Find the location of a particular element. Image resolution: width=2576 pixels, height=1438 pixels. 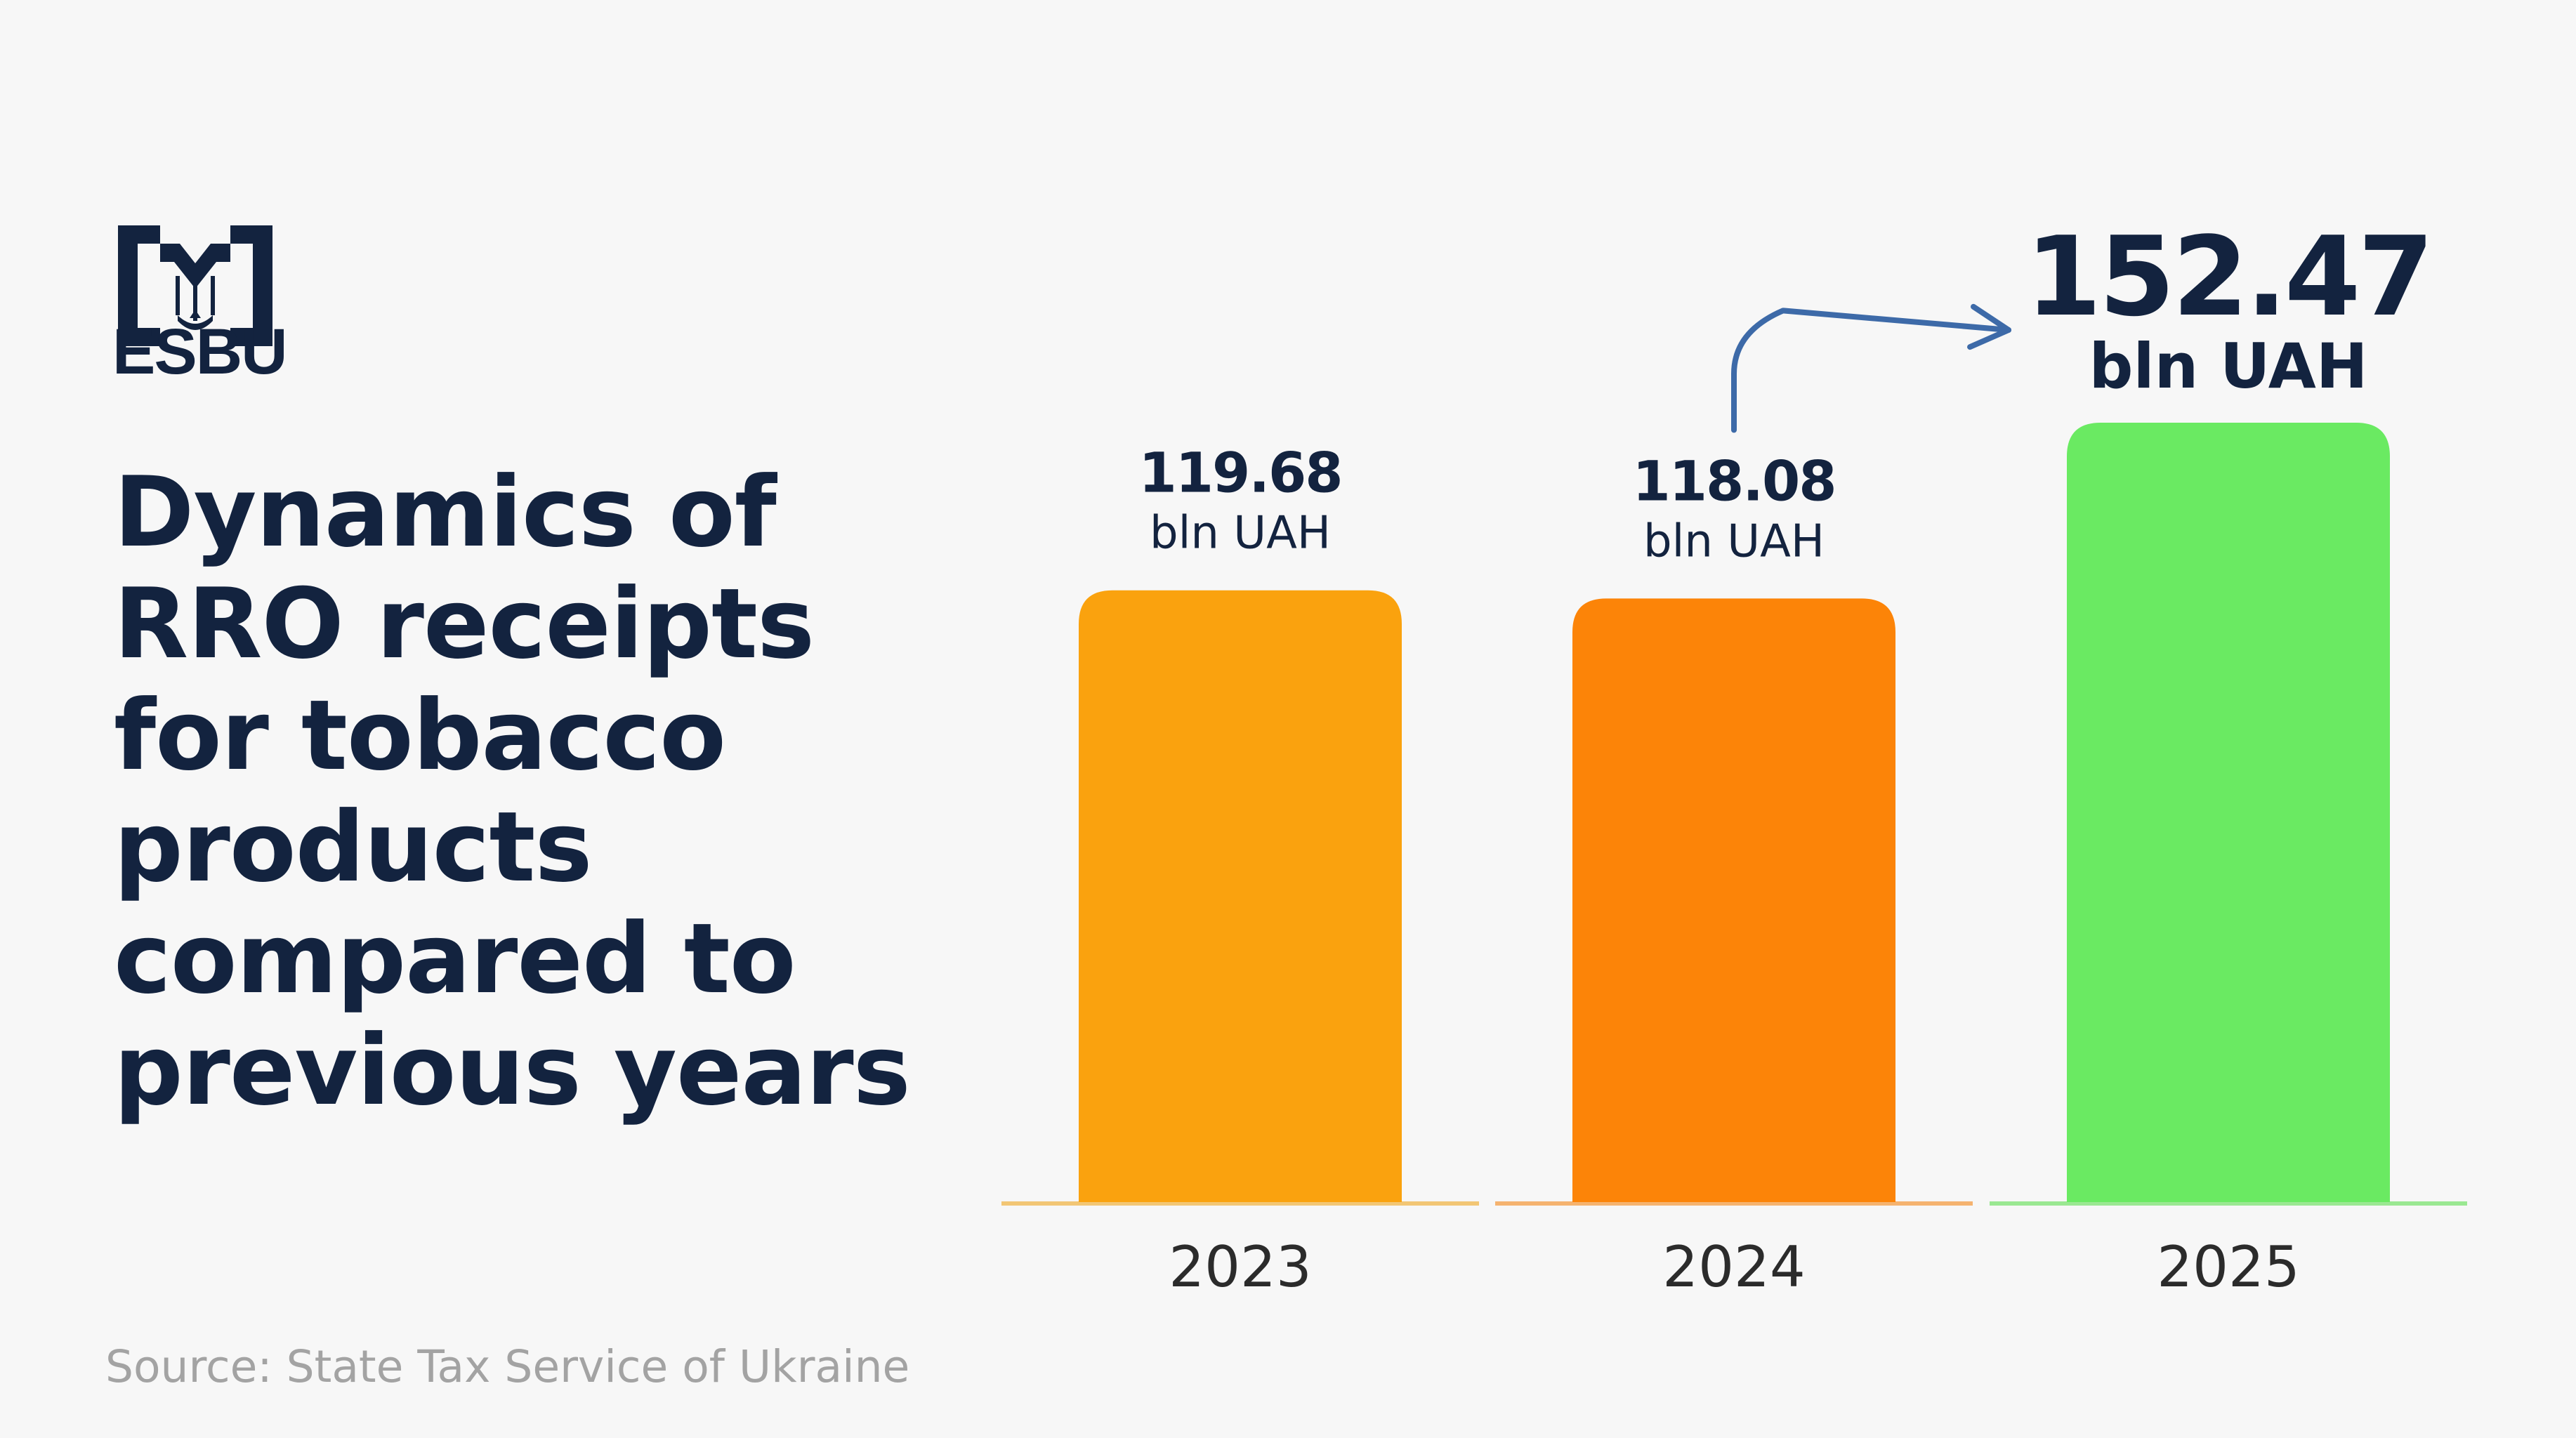

data-label-value: 118.08 is located at coordinates (1734, 481).